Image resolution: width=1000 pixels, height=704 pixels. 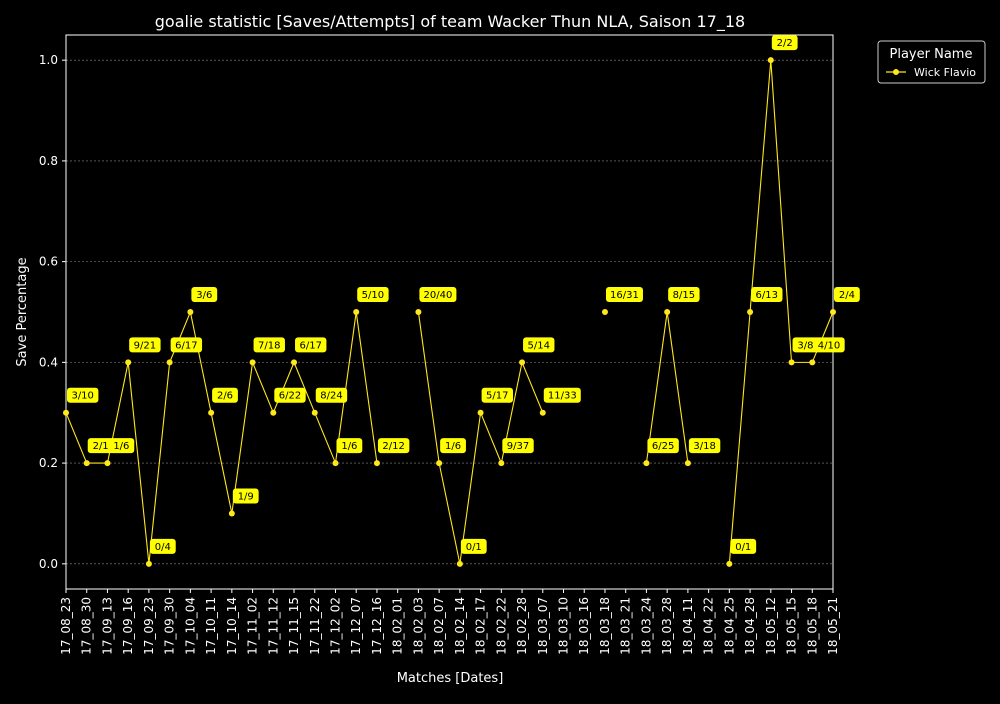 What do you see at coordinates (667, 626) in the screenshot?
I see `x-tick-label: 18_03_28` at bounding box center [667, 626].